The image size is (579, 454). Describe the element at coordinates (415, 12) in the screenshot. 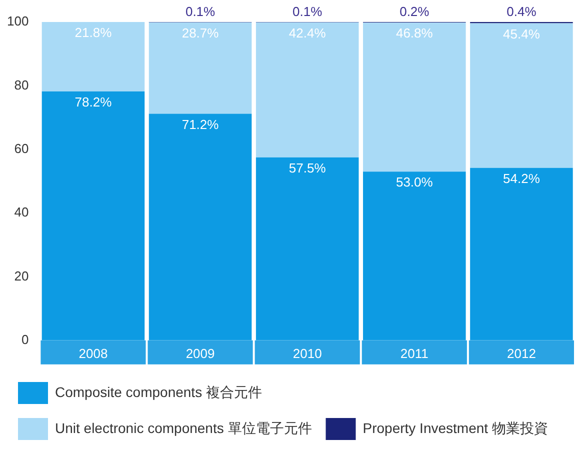

I see `data-label: 0.2%` at that location.